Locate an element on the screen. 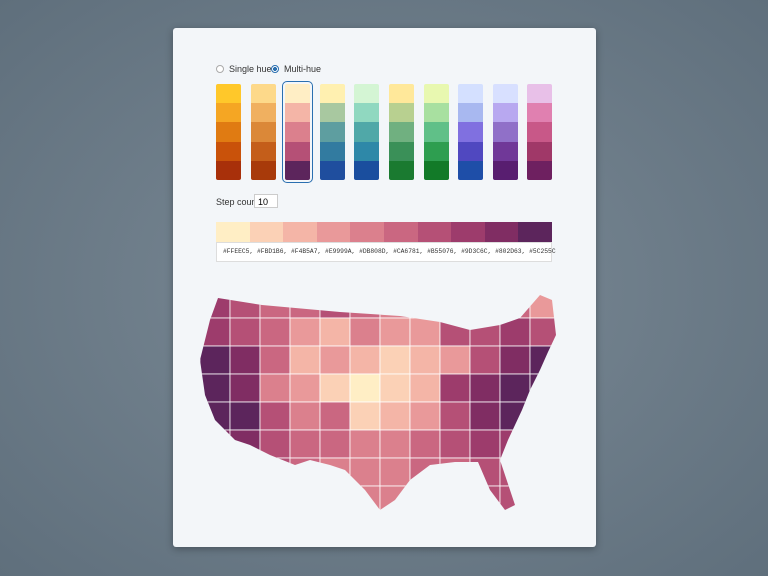 This screenshot has height=576, width=768. radio-multi: Multi-hue is located at coordinates (296, 69).